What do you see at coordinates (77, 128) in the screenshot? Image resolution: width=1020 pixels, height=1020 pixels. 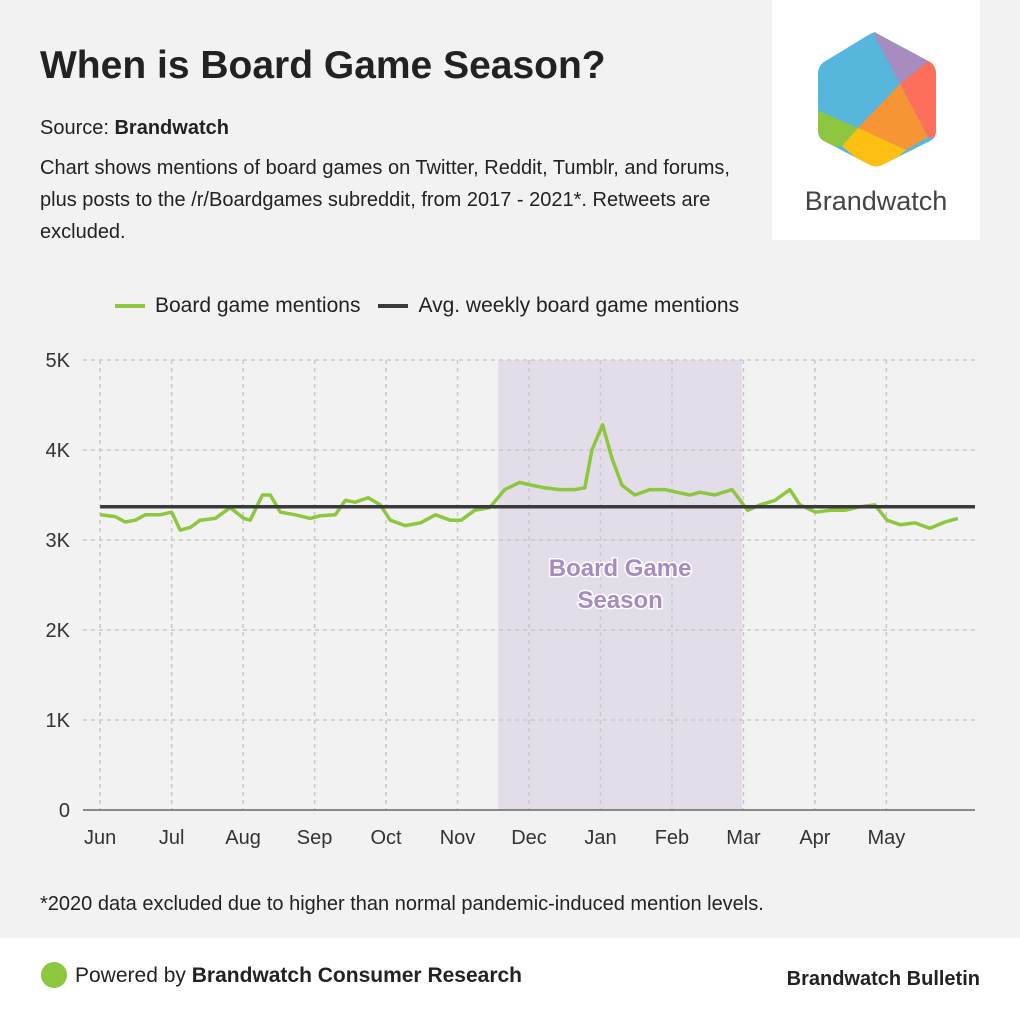 I see `source-label: Source:` at bounding box center [77, 128].